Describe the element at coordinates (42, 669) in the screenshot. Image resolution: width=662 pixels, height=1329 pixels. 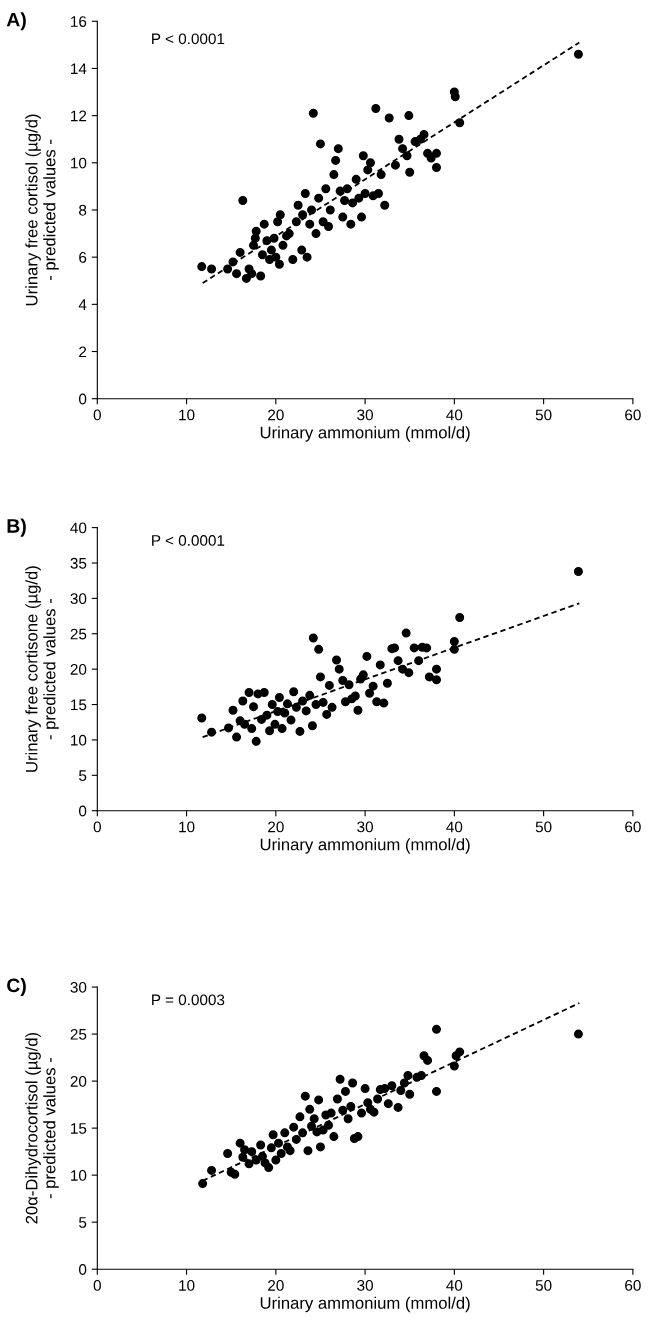
I see `y-axis-title: Urinary free cortisone (µg/d) - predicted values -` at that location.